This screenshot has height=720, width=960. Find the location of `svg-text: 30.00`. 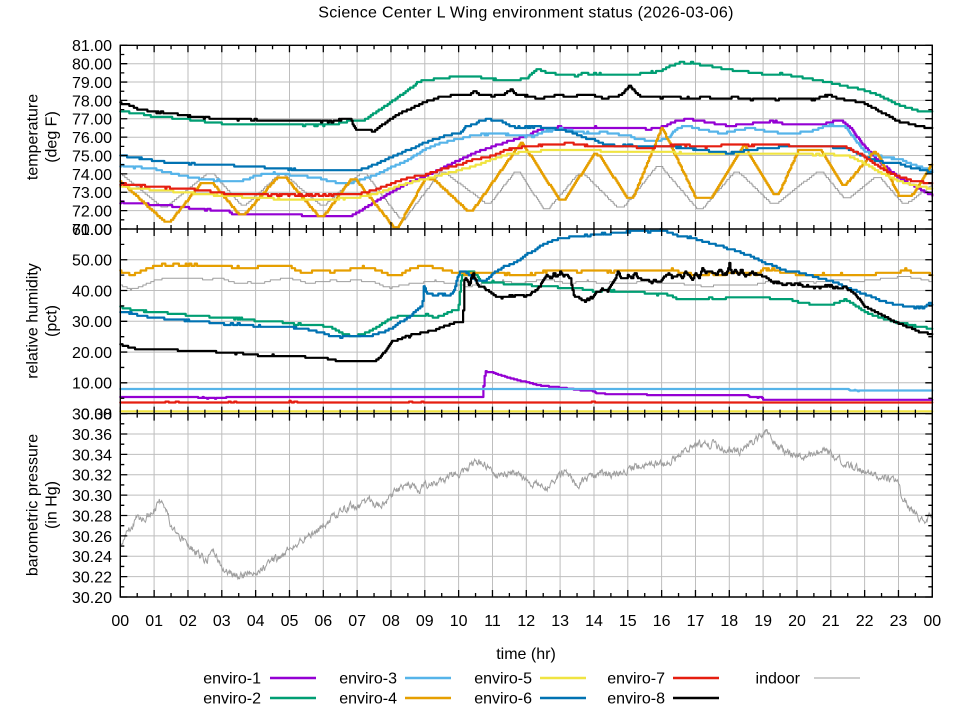

svg-text: 30.00 is located at coordinates (92, 322).